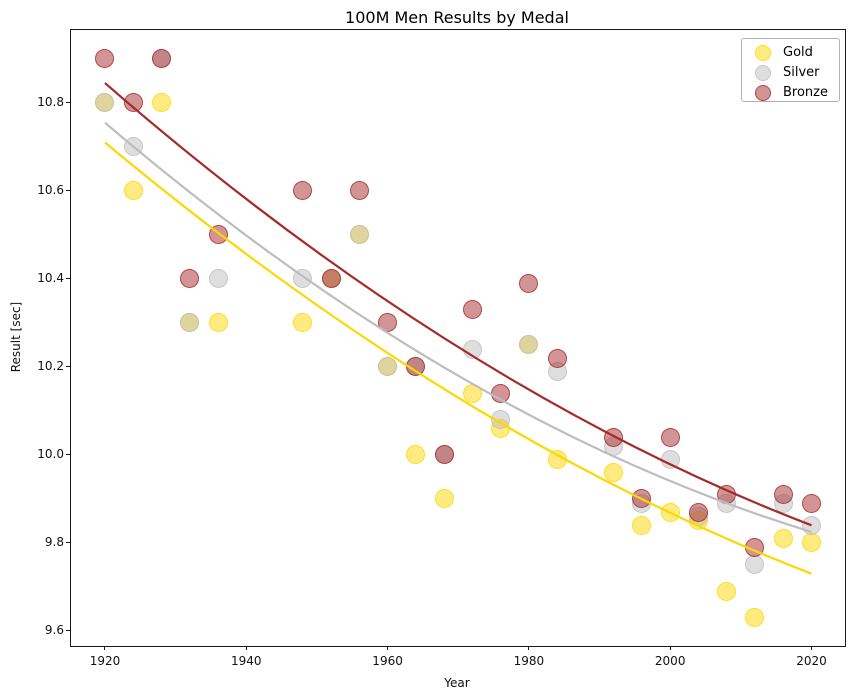 The width and height of the screenshot is (855, 699). What do you see at coordinates (457, 683) in the screenshot?
I see `x-axis-label: Year` at bounding box center [457, 683].